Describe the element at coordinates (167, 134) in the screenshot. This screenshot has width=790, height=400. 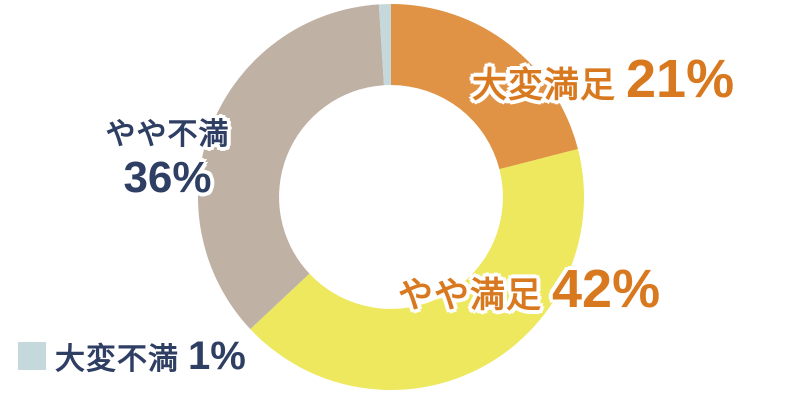
I see `label-somewhat-dissatisfied-name: やや不満` at that location.